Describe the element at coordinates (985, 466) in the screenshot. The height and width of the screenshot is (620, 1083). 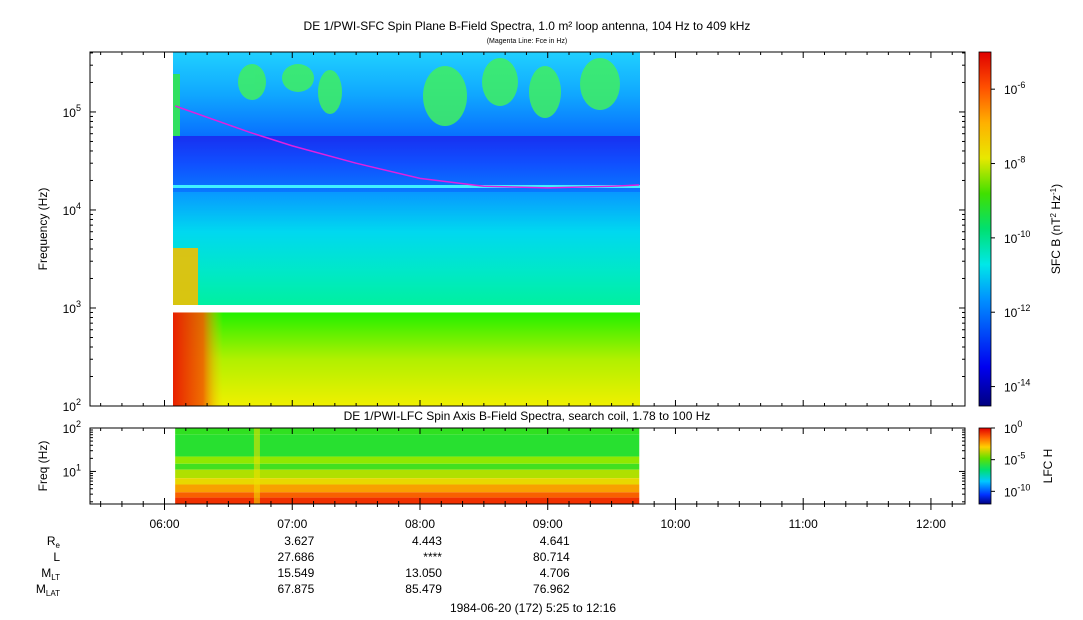
I see `lfc-colorbar` at that location.